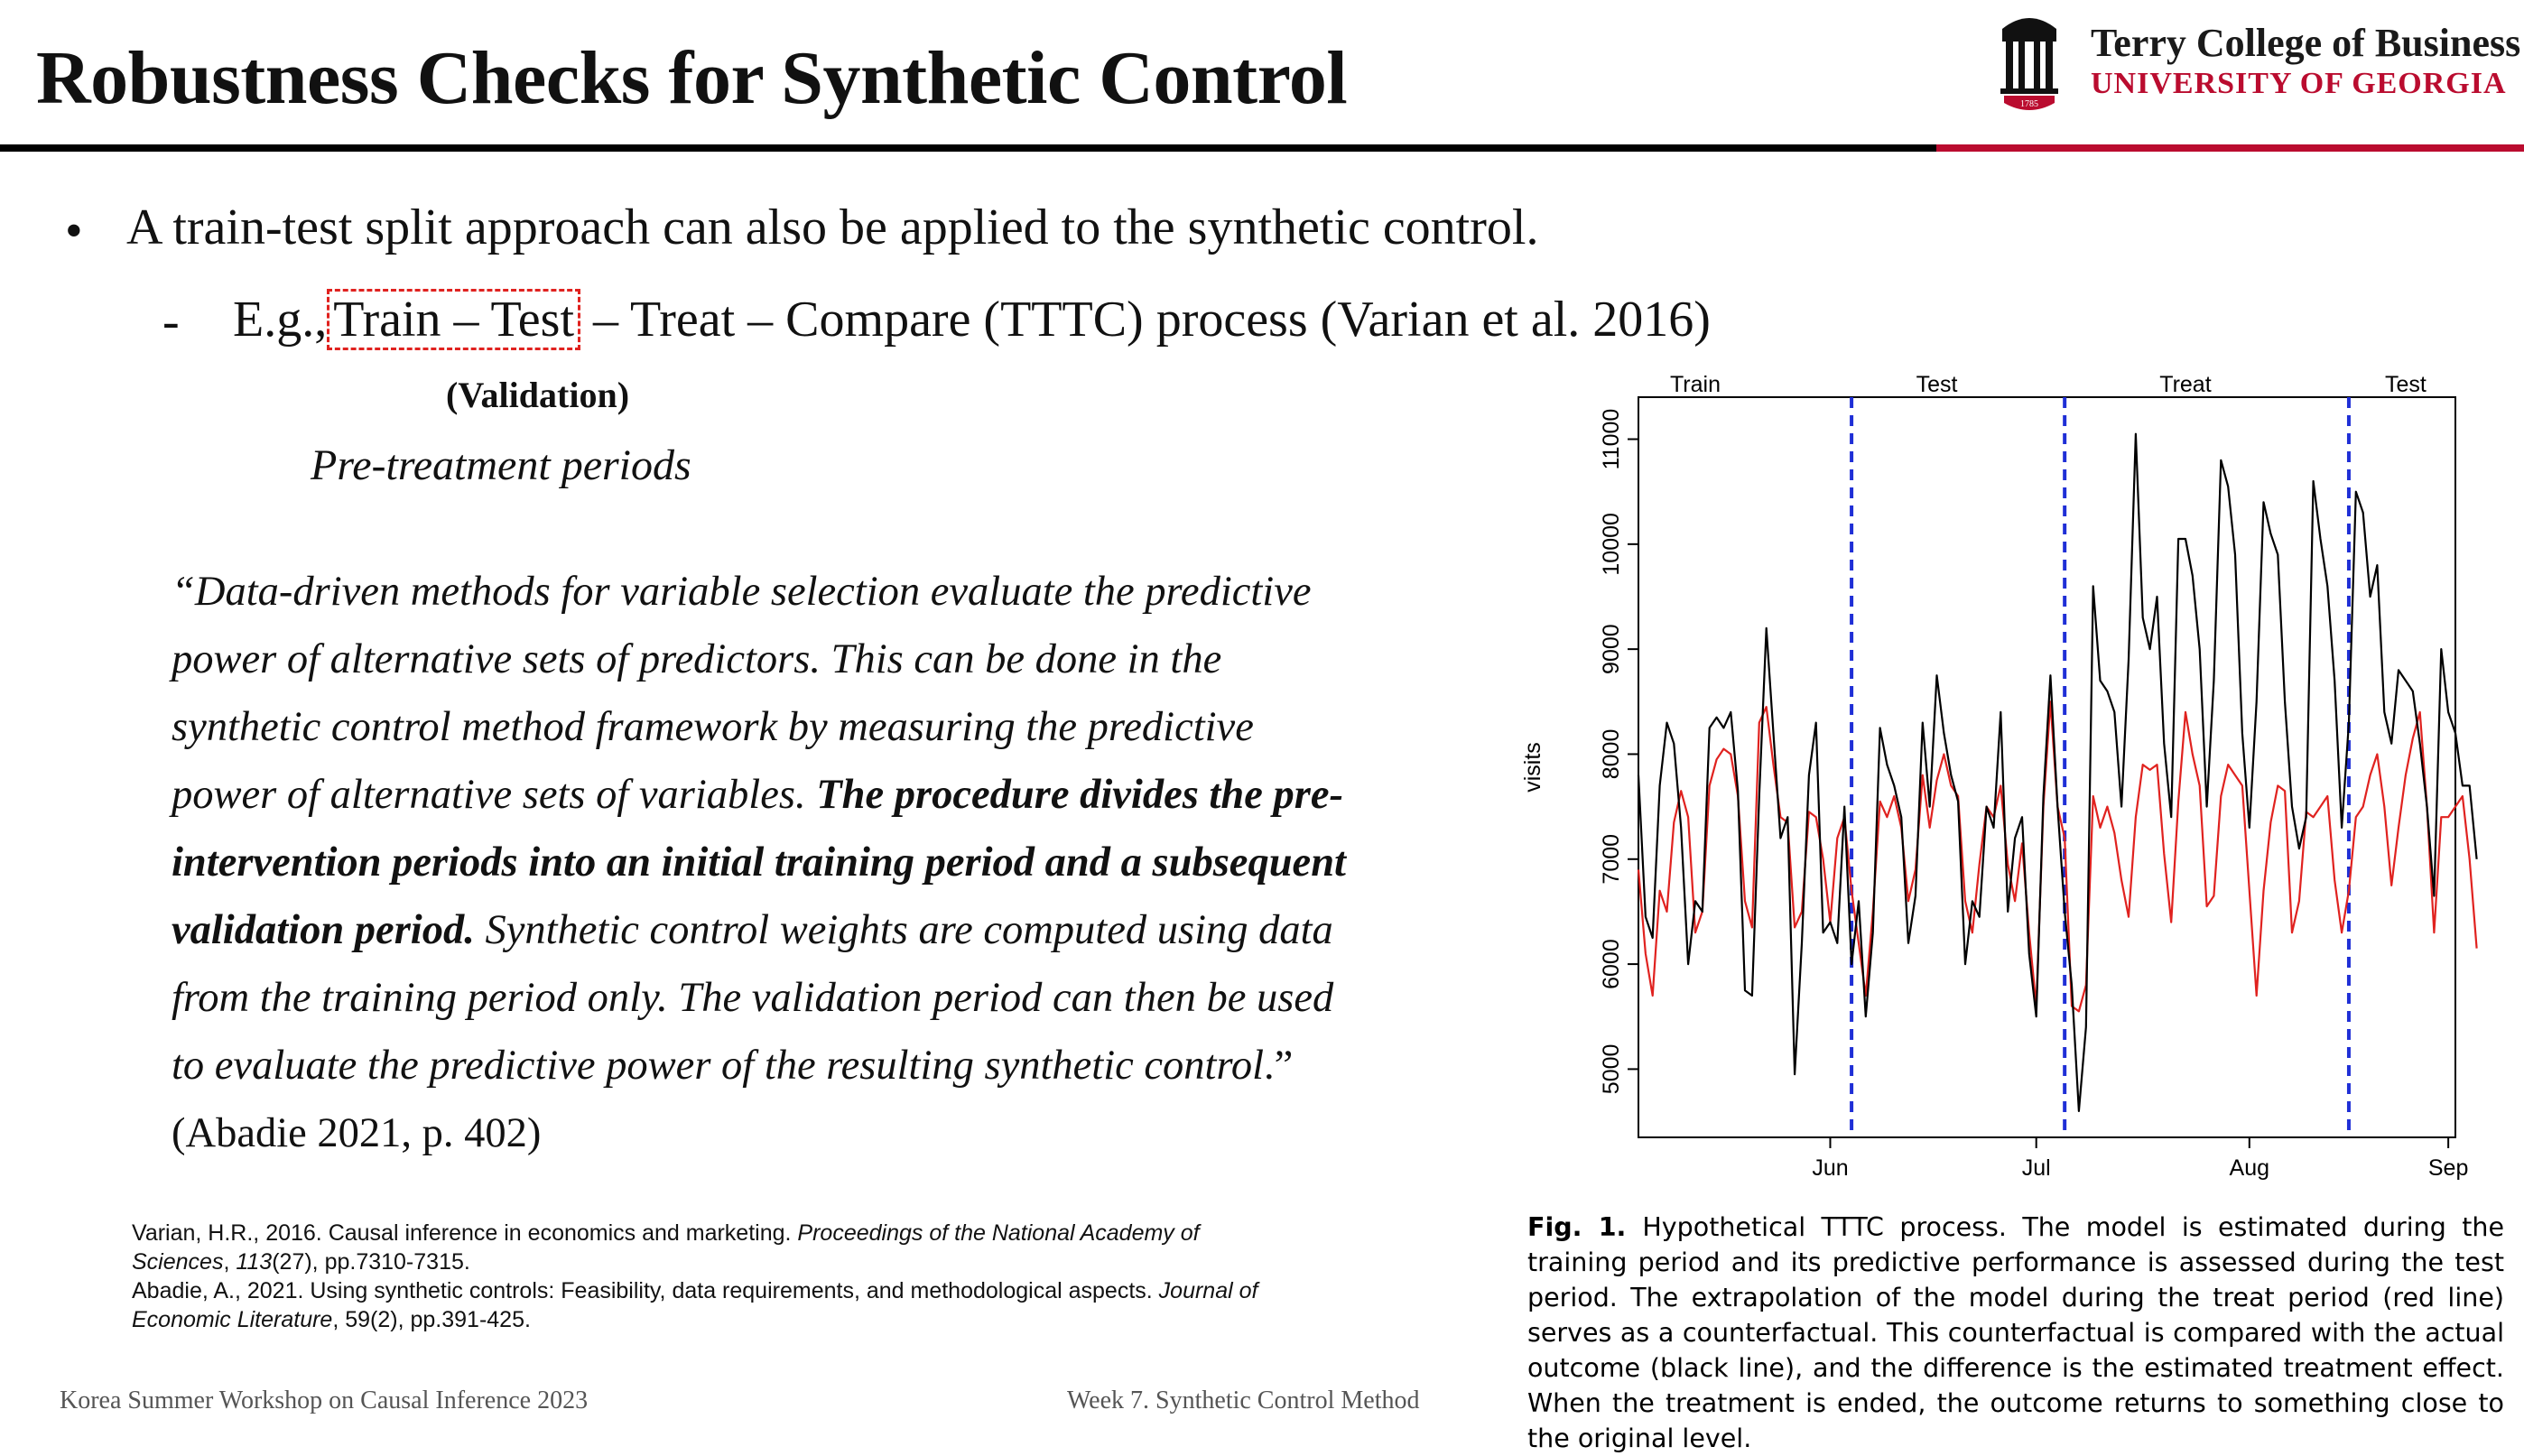 This screenshot has width=2524, height=1456. I want to click on pretreatment-label: Pre-treatment periods, so click(501, 465).